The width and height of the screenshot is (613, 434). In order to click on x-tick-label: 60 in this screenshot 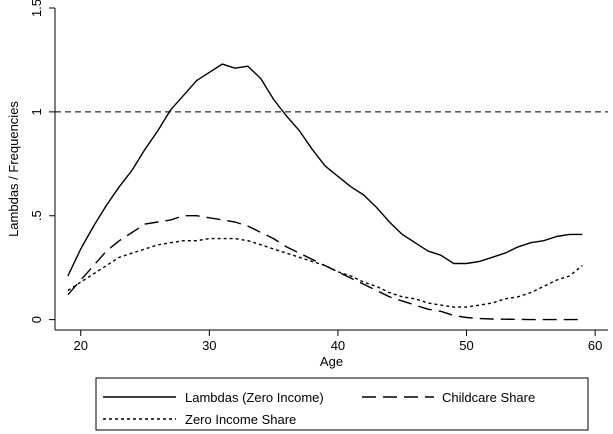, I will do `click(595, 345)`.